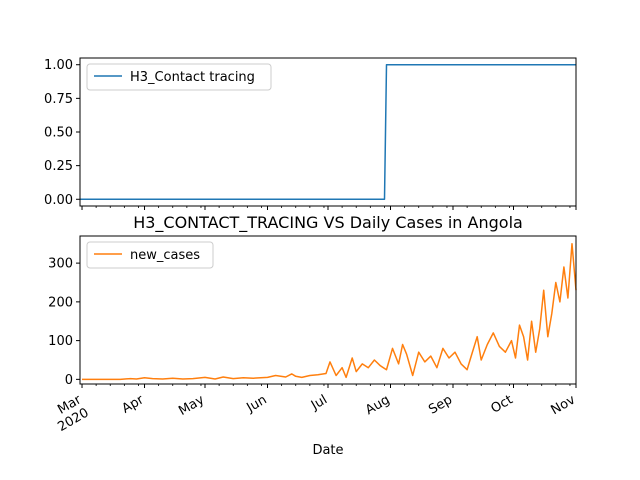 The width and height of the screenshot is (640, 480). Describe the element at coordinates (58, 65) in the screenshot. I see `y-tick-label: 1.00` at that location.